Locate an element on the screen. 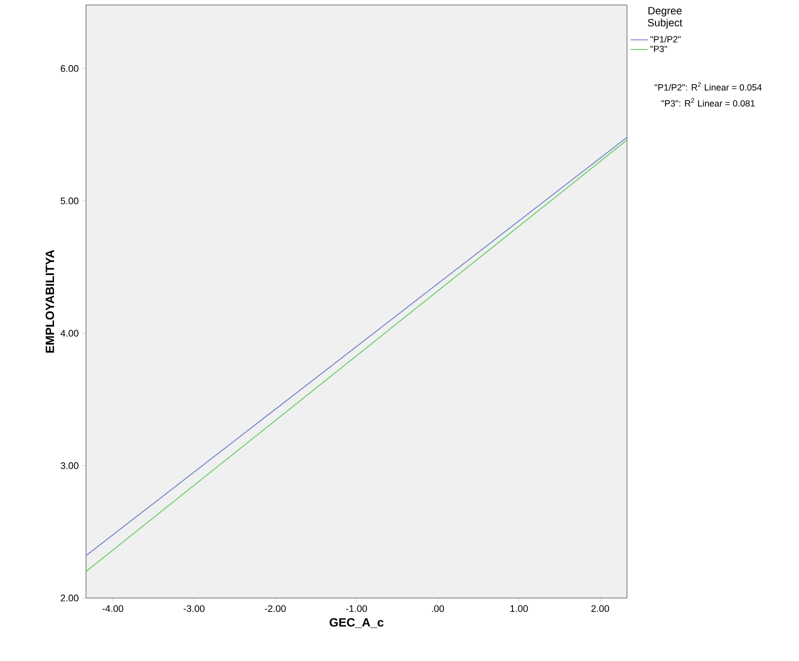 The height and width of the screenshot is (661, 799). y-axis-title: EMPLOYABILITYA is located at coordinates (50, 301).